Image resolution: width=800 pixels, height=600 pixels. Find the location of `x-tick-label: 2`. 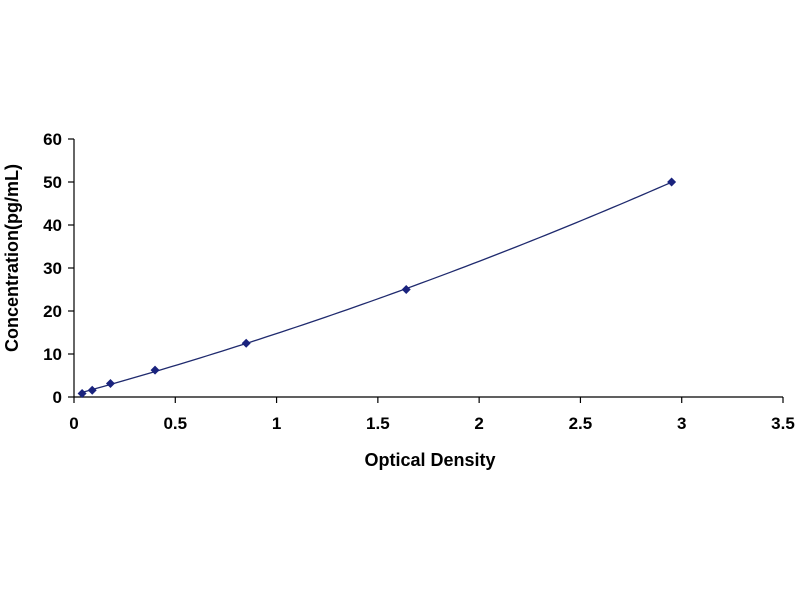

x-tick-label: 2 is located at coordinates (478, 423).